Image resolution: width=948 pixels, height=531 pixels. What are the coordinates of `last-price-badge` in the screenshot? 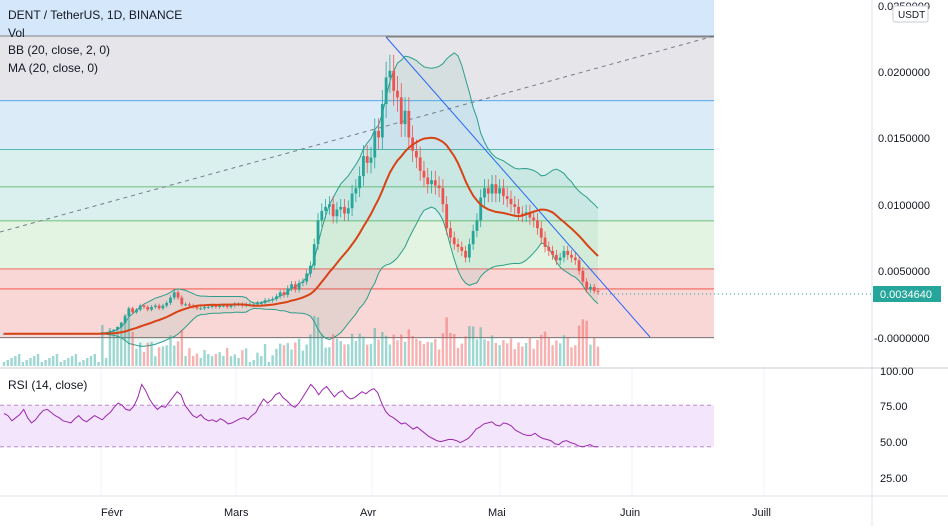 It's located at (907, 294).